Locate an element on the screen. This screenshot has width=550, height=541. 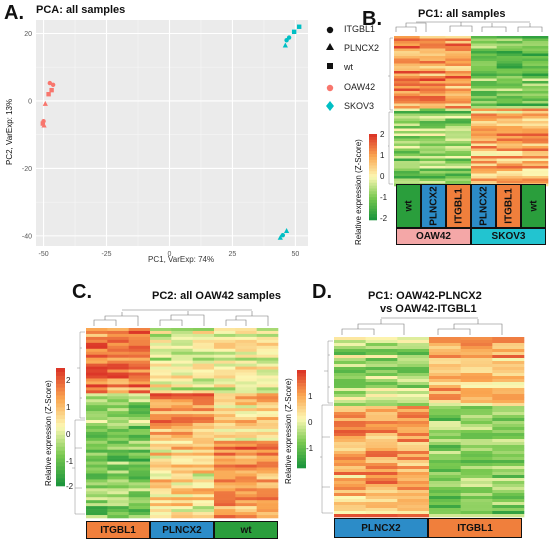
legend-shape-symbols is located at coordinates (330, 68).